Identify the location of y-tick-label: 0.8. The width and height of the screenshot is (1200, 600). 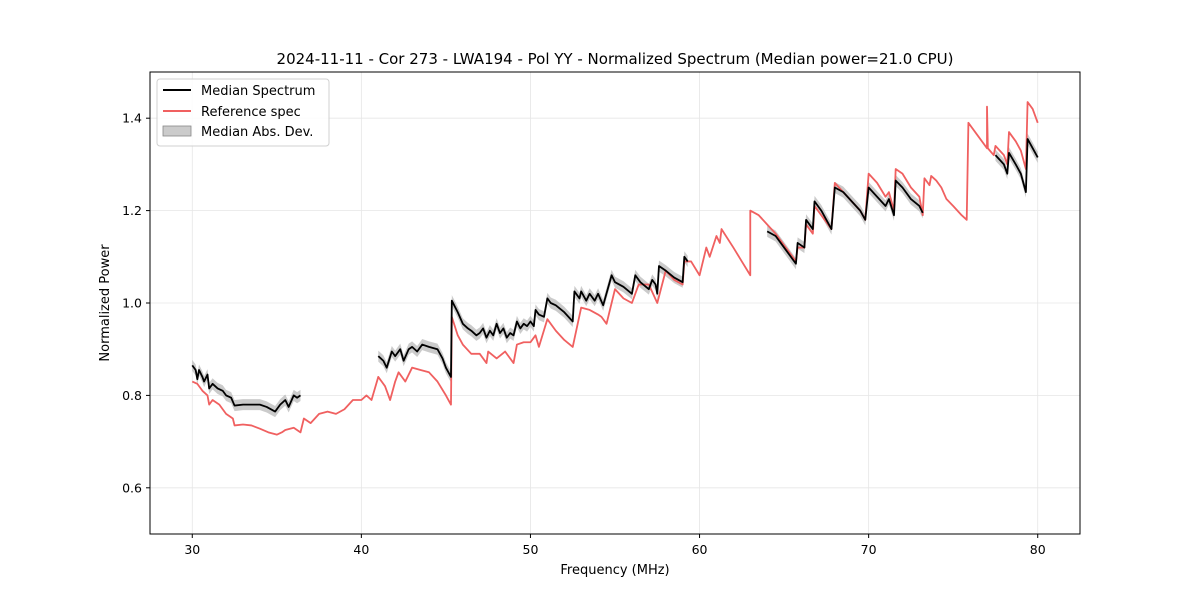
(132, 395).